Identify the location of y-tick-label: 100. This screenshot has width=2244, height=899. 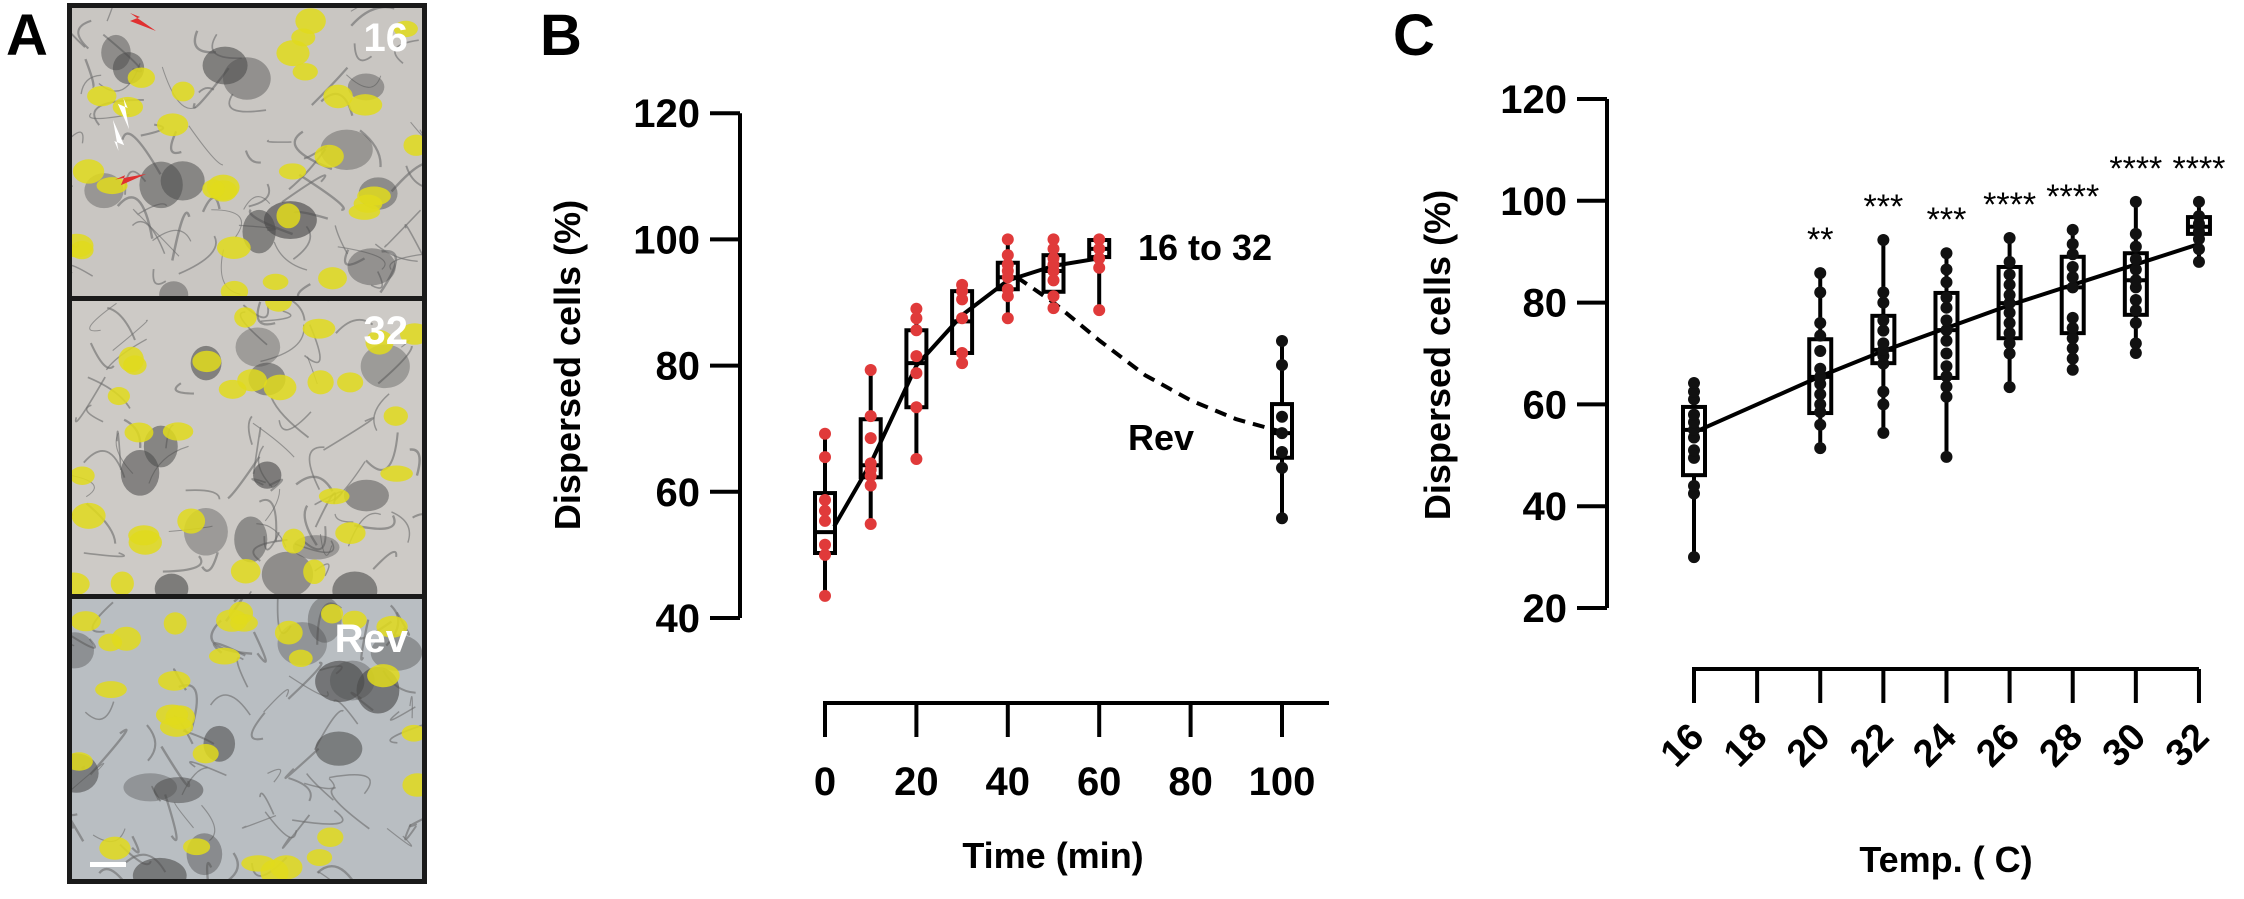
(1533, 202).